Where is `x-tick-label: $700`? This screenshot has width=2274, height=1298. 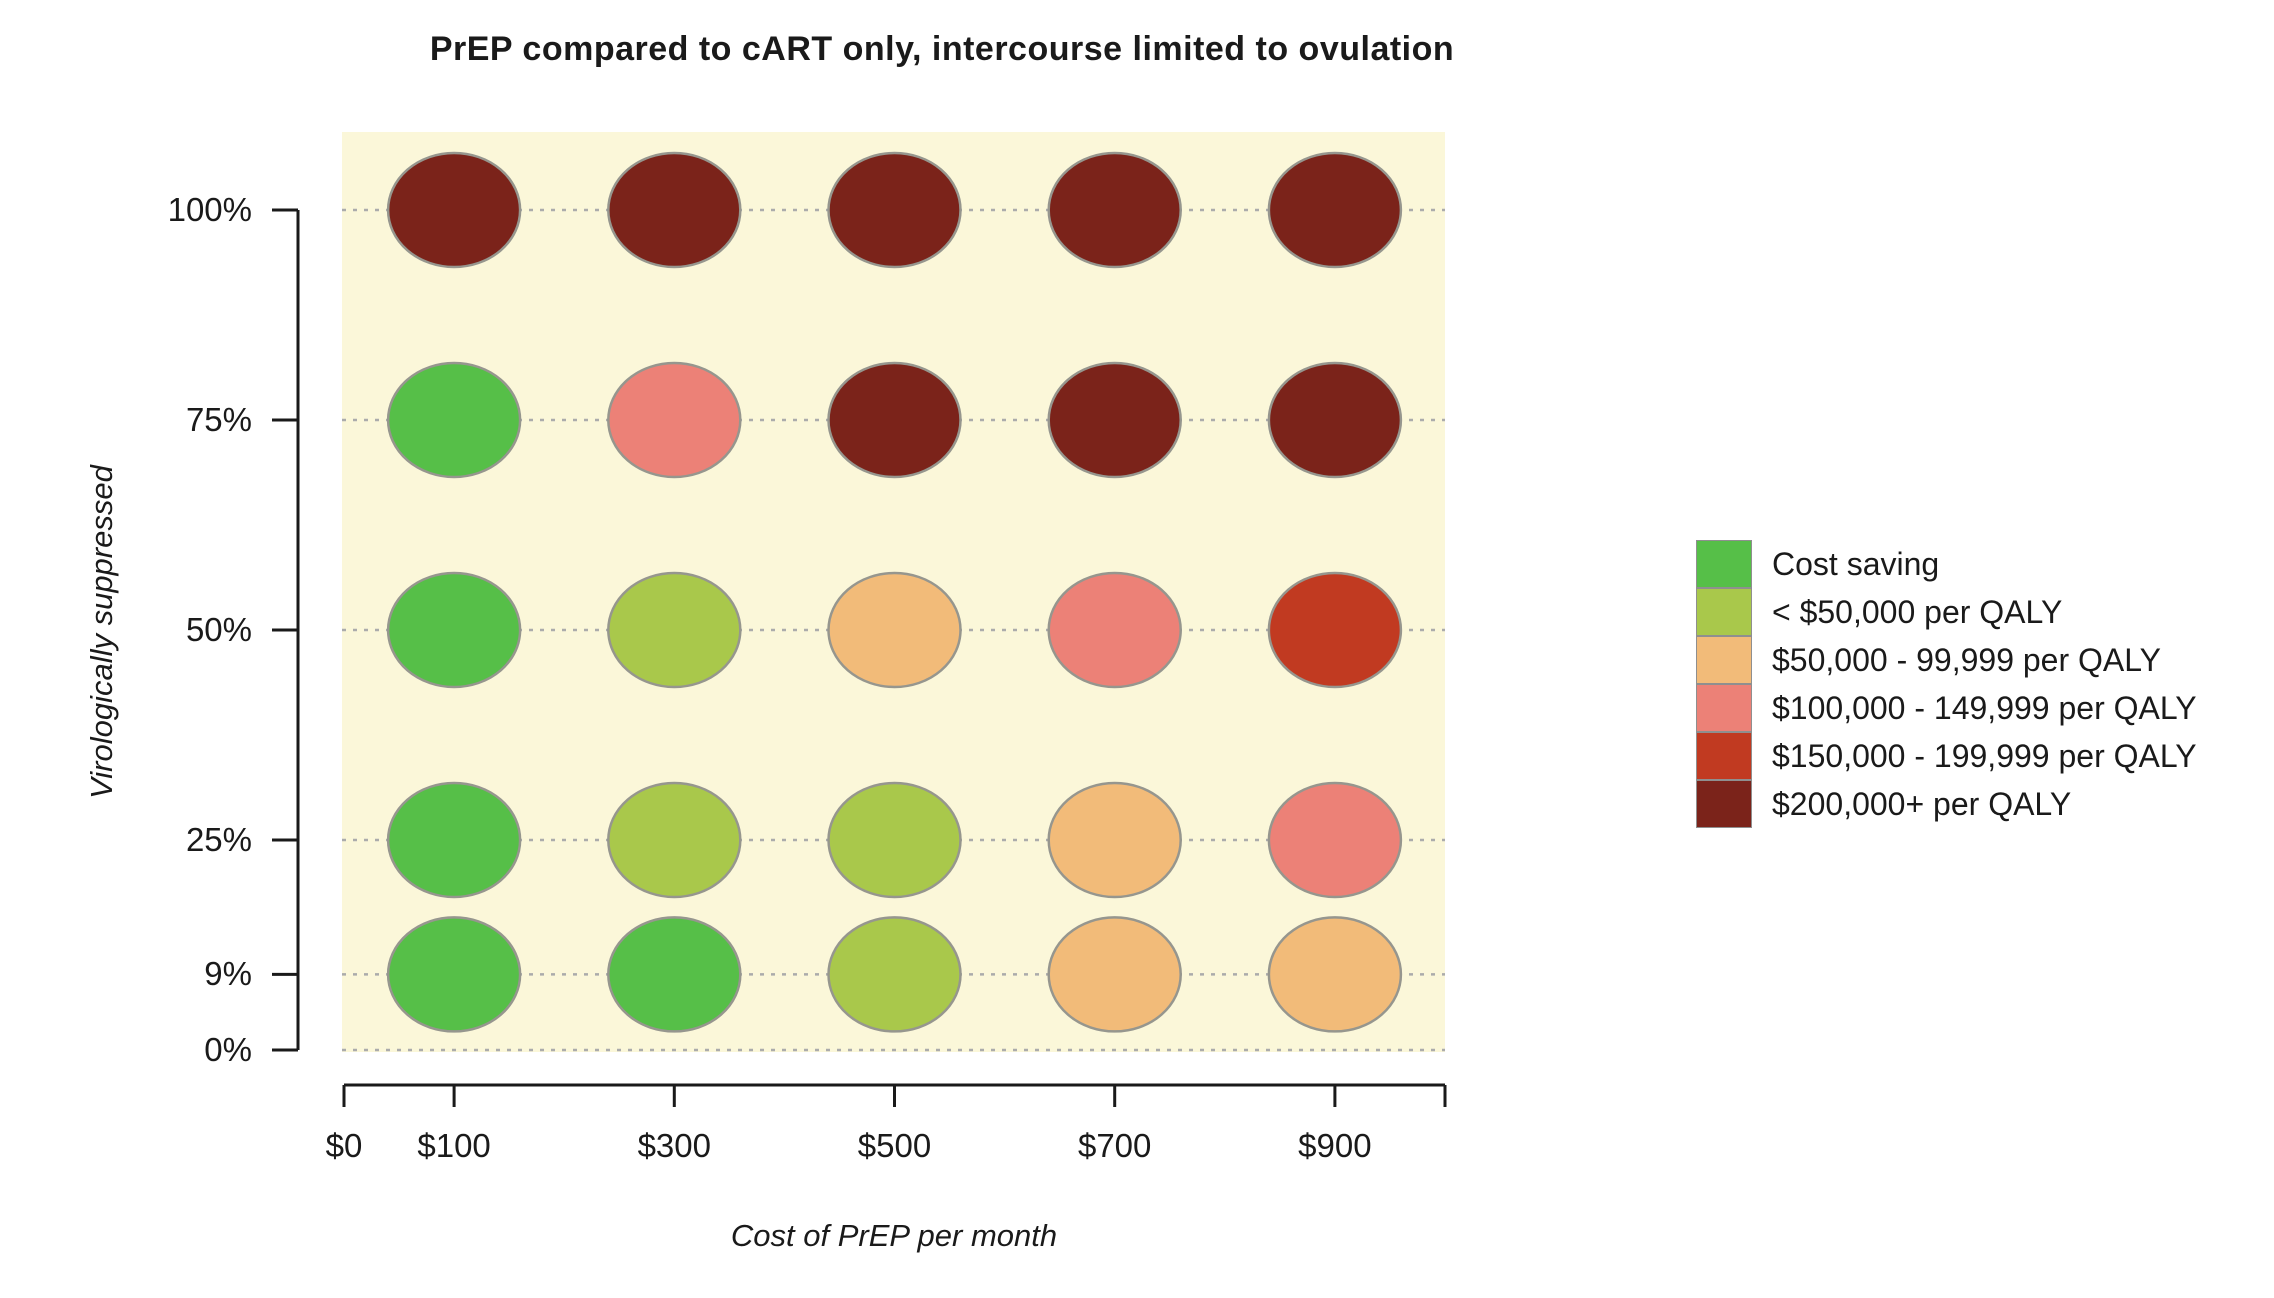 x-tick-label: $700 is located at coordinates (1114, 1145).